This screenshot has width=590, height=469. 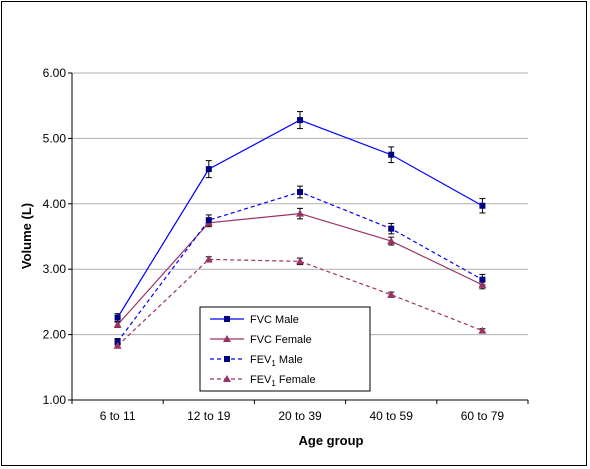 I want to click on legend-label: FVC Female, so click(x=281, y=340).